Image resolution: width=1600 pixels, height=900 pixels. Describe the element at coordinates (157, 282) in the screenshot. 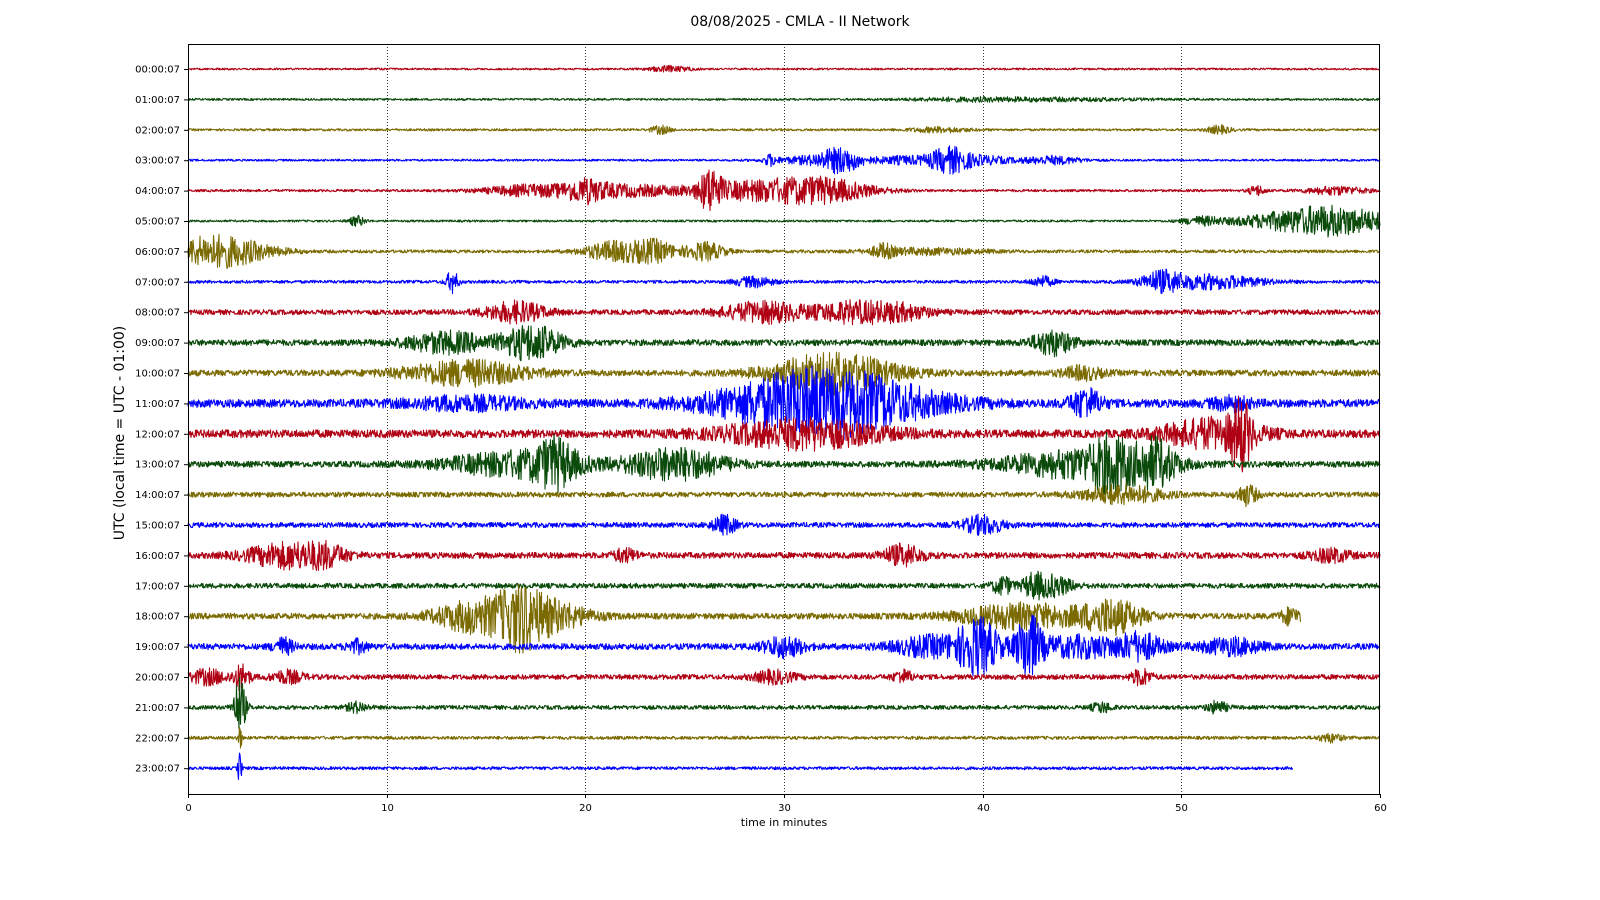

I see `y-tick-label: 07:00:07` at that location.